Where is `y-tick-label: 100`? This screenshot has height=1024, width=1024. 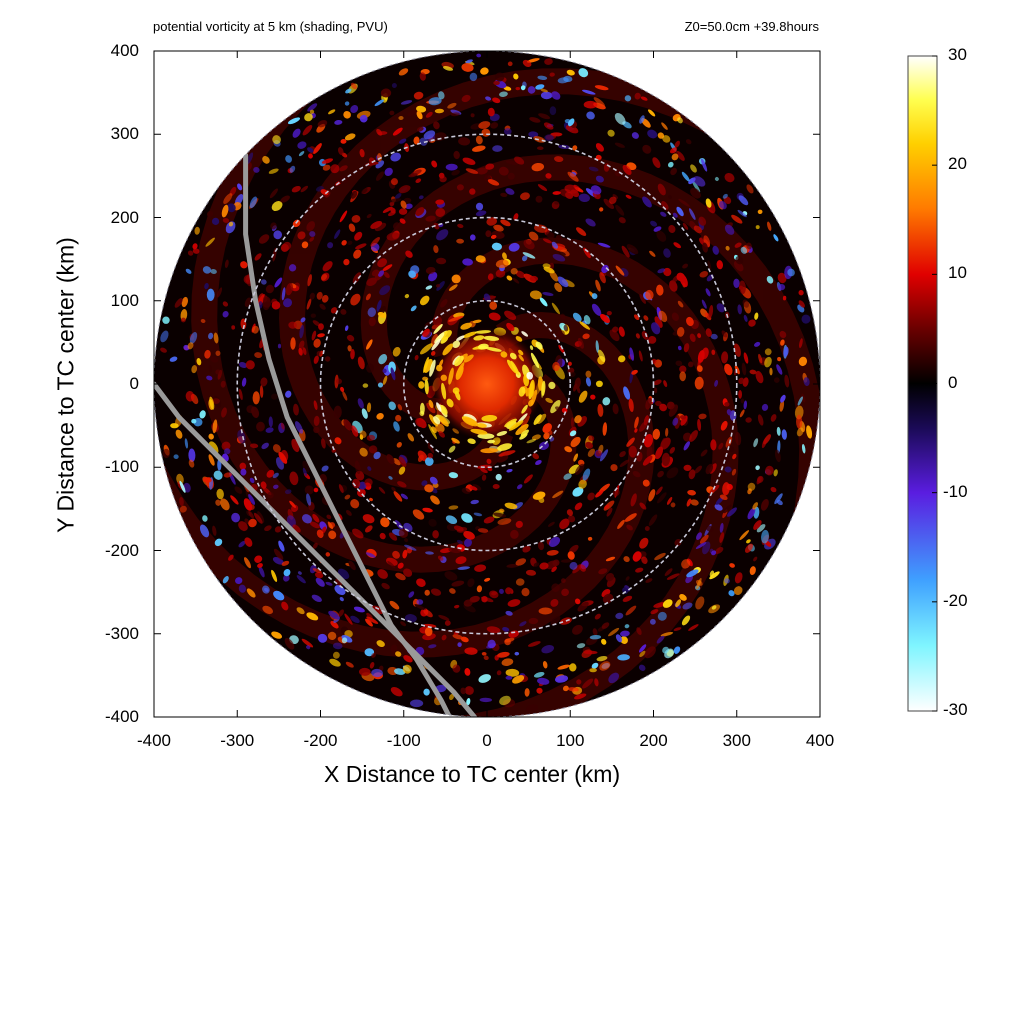
y-tick-label: 100 is located at coordinates (124, 300).